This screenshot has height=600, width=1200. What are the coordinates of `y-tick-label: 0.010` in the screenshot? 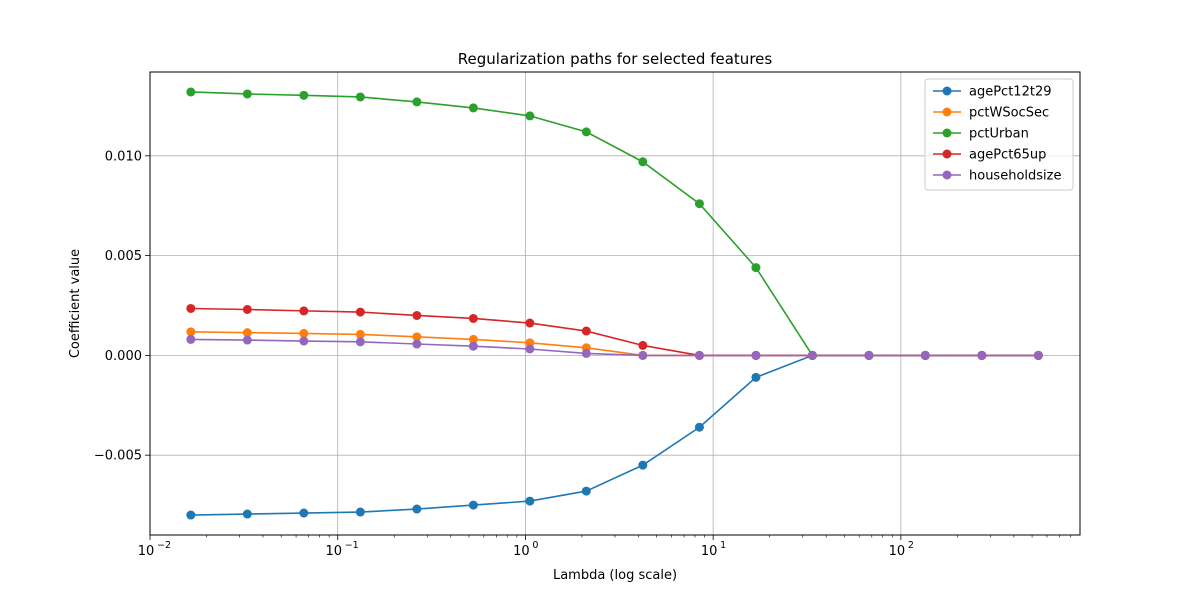 It's located at (123, 156).